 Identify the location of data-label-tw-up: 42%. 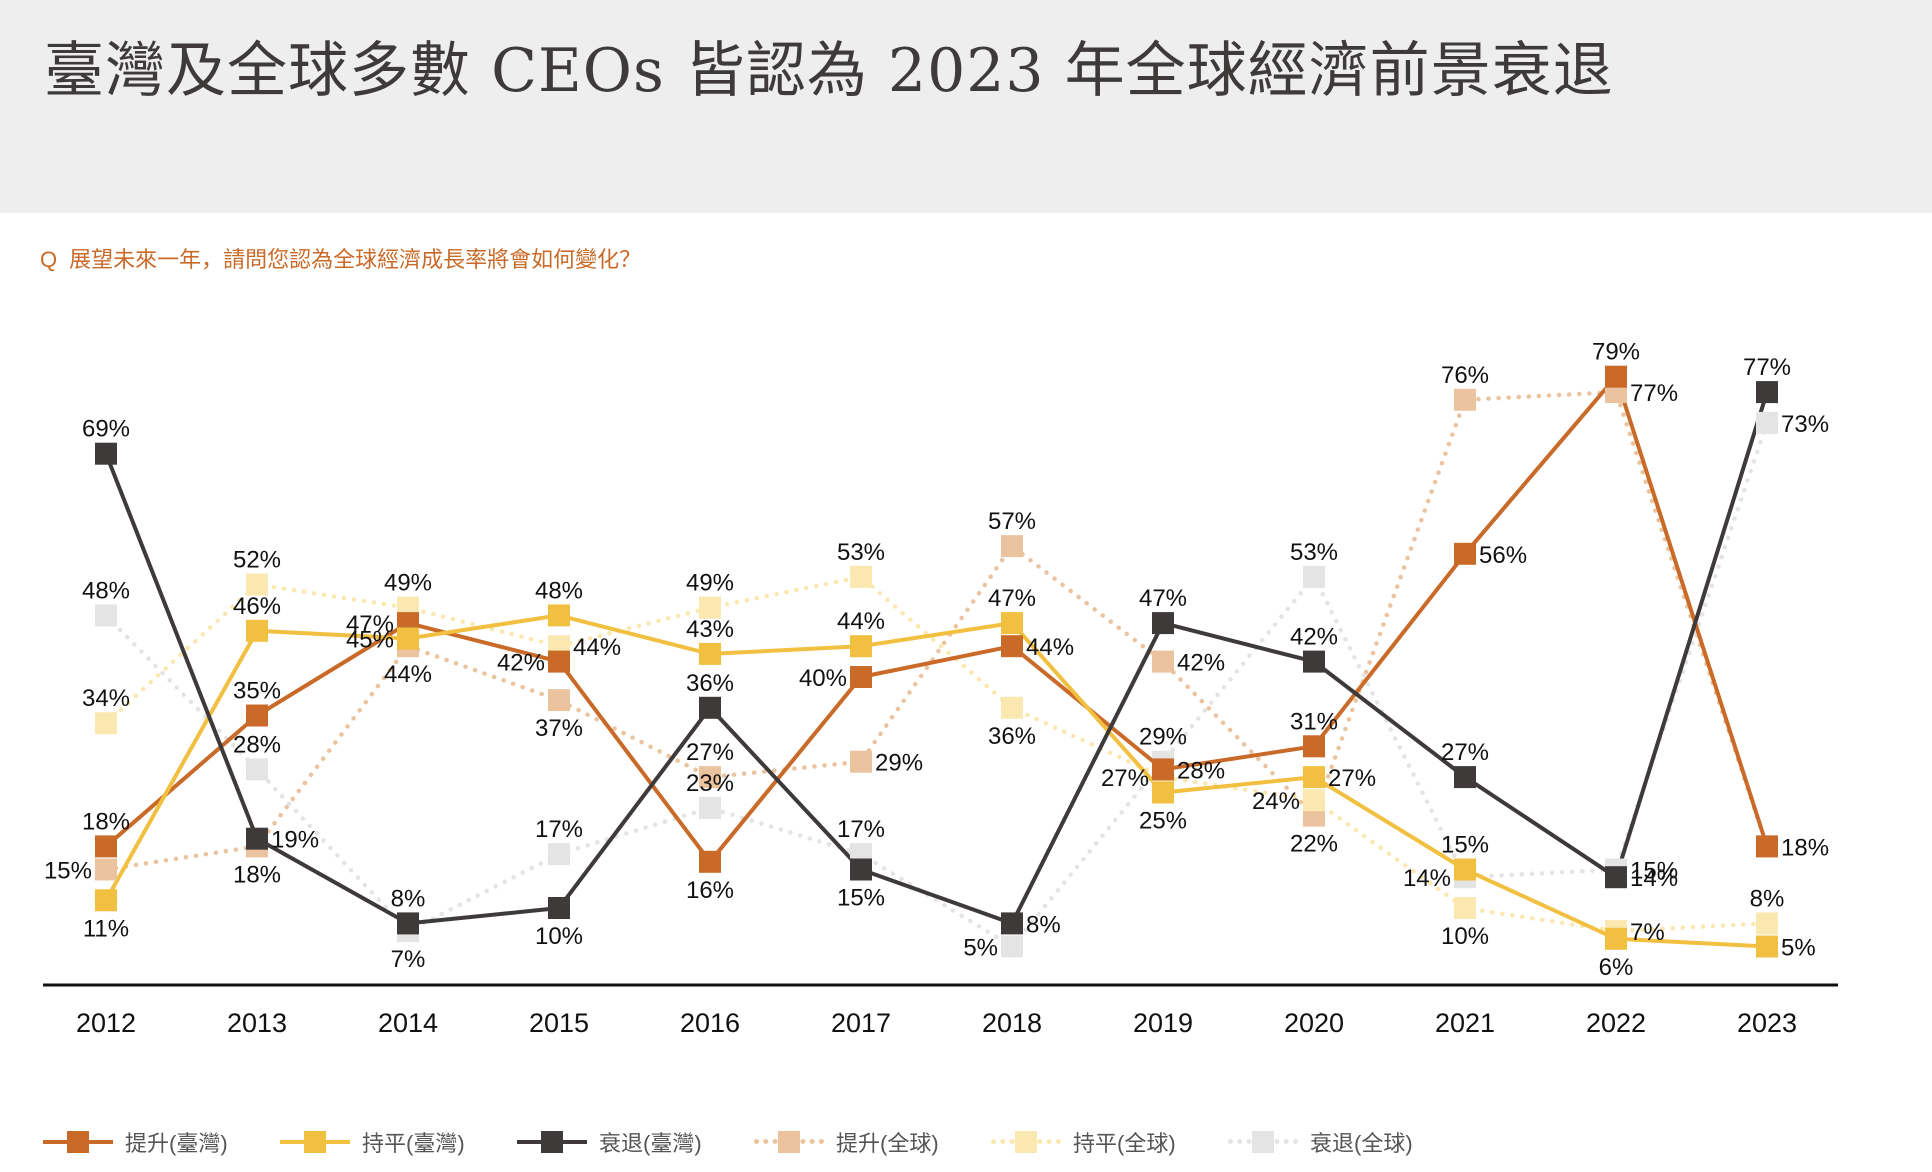
(521, 663).